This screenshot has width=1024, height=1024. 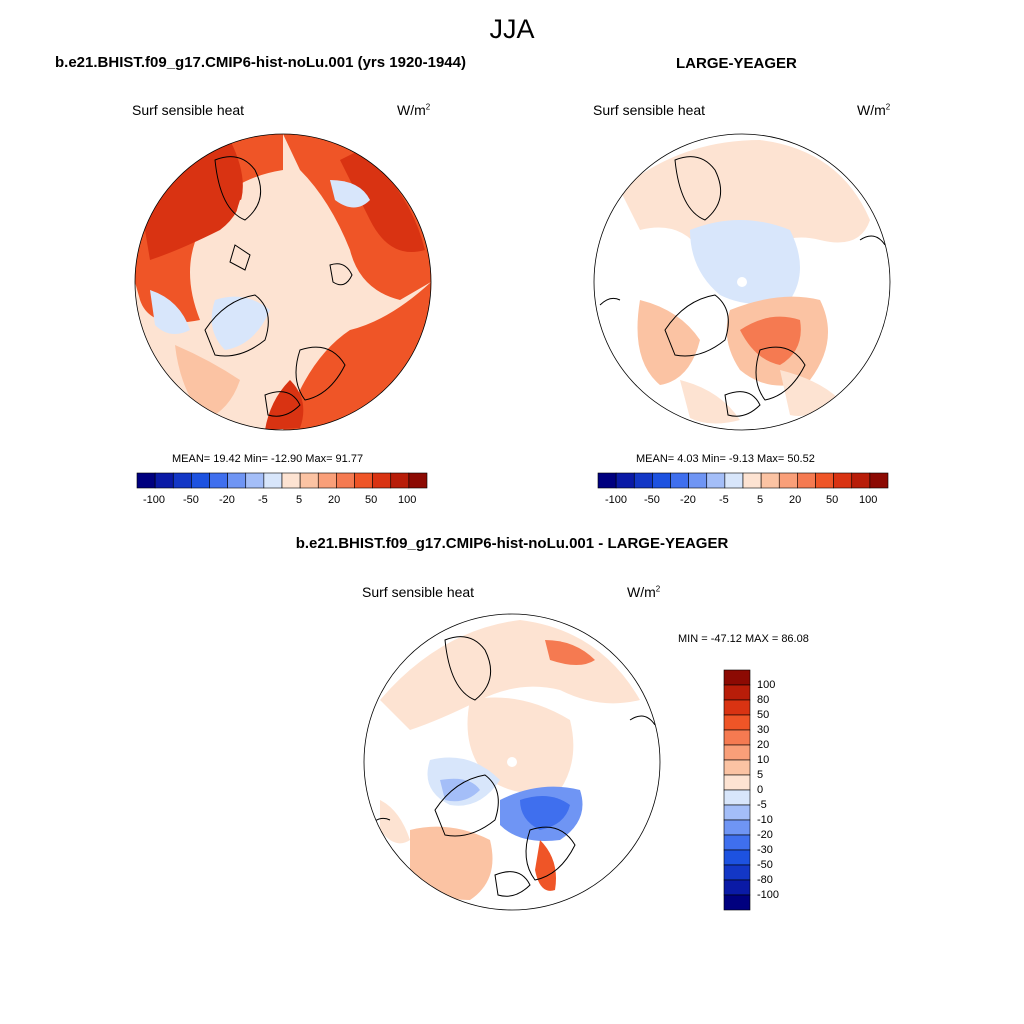 What do you see at coordinates (268, 459) in the screenshot?
I see `left-stats: MEAN= 19.42 Min= -12.90 Max= 91.77` at bounding box center [268, 459].